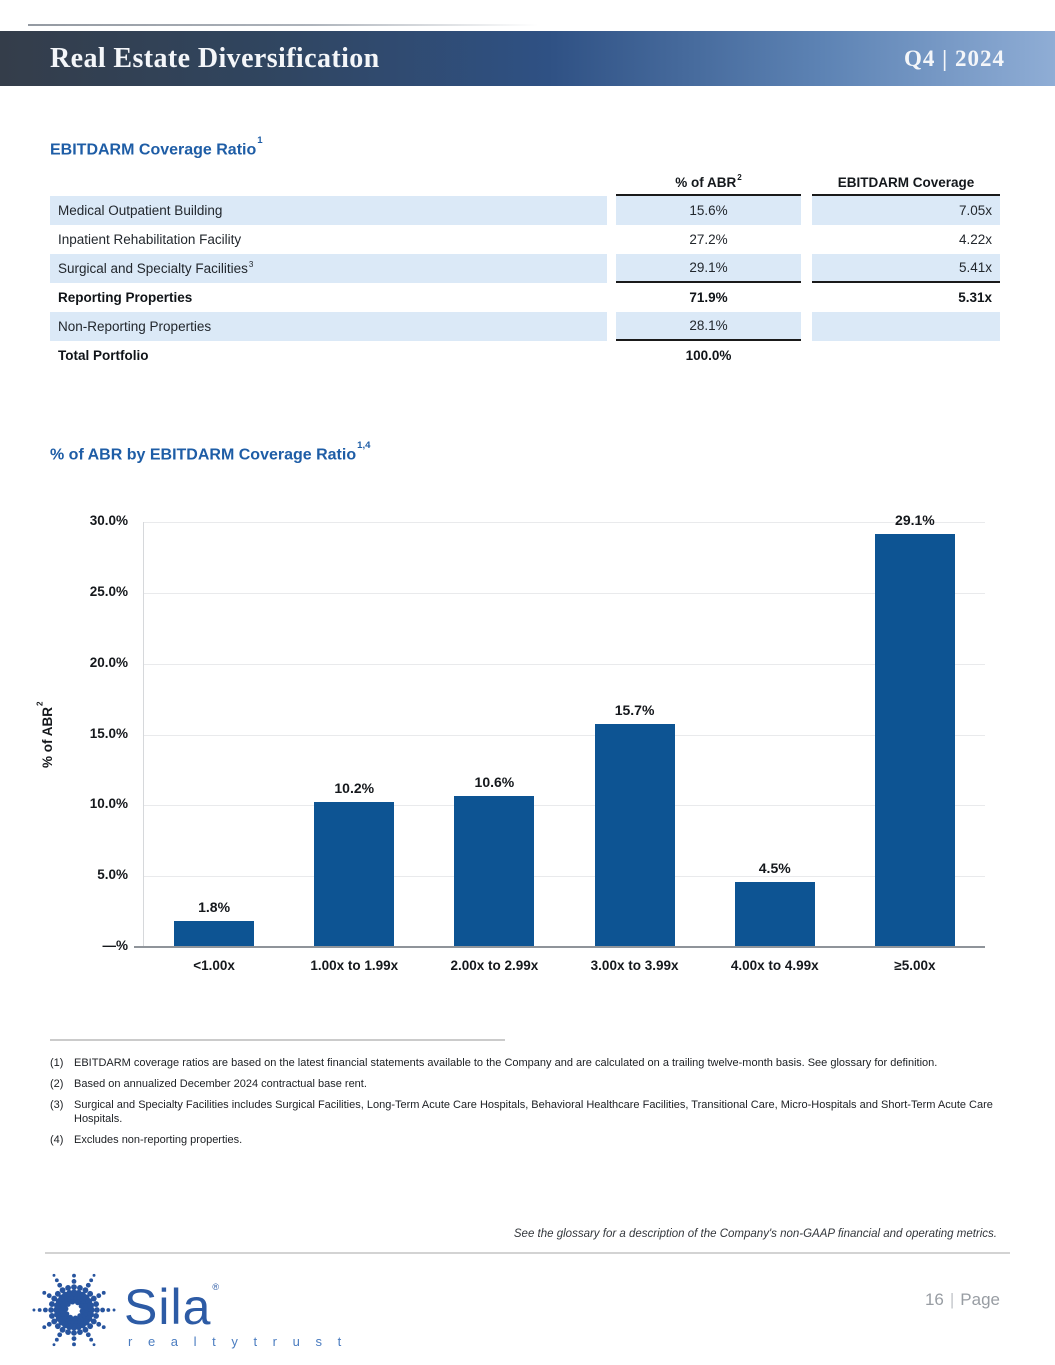 The image size is (1055, 1365). What do you see at coordinates (277, 1040) in the screenshot?
I see `footnote-divider` at bounding box center [277, 1040].